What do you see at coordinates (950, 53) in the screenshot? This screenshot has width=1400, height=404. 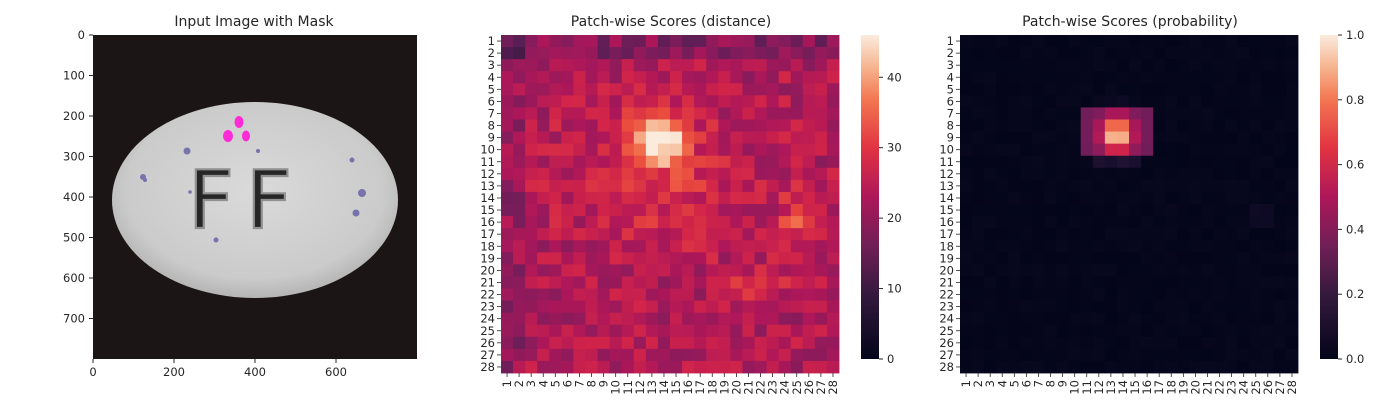 I see `row-tick-label: 2` at bounding box center [950, 53].